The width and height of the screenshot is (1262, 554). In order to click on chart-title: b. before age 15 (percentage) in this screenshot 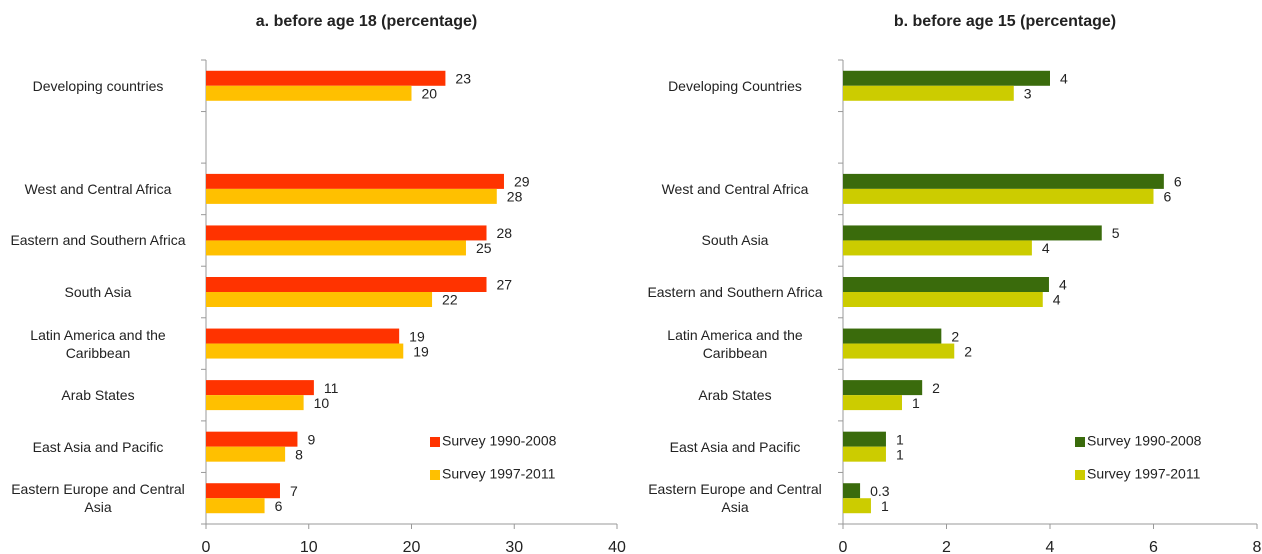, I will do `click(1005, 21)`.